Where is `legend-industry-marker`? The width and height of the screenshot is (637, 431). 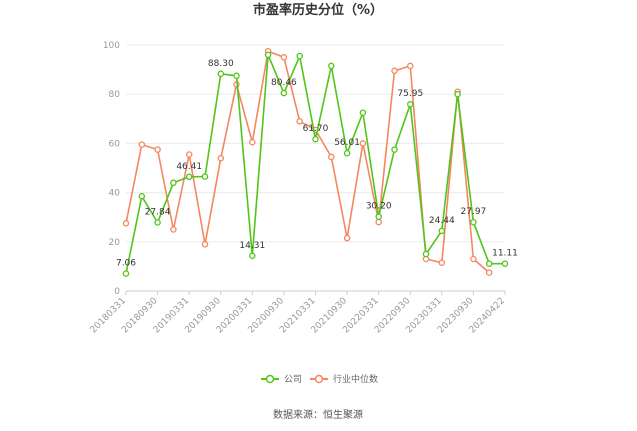 legend-industry-marker is located at coordinates (319, 379).